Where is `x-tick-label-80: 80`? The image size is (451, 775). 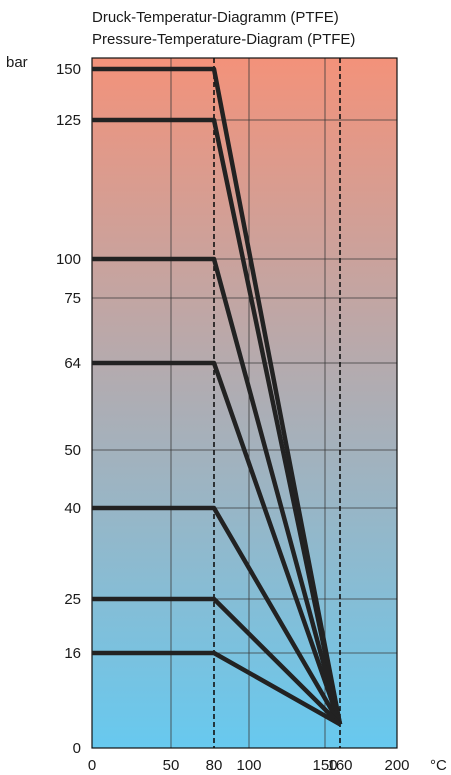
x-tick-label-80: 80 is located at coordinates (214, 765).